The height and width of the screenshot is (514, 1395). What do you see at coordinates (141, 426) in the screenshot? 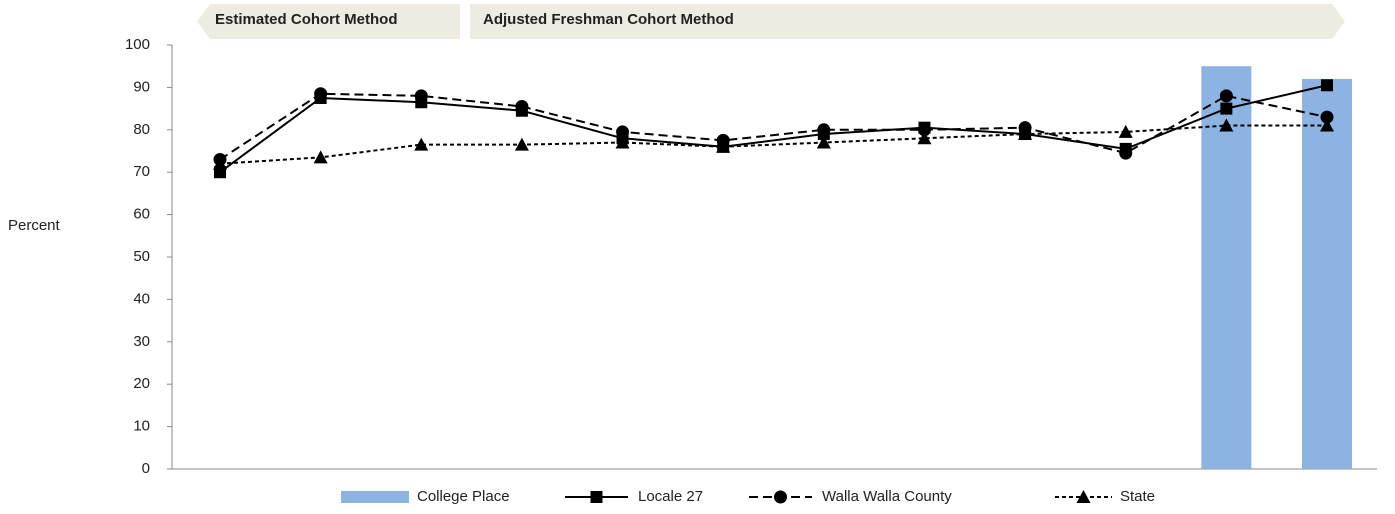
I see `y-tick-label: 10` at bounding box center [141, 426].